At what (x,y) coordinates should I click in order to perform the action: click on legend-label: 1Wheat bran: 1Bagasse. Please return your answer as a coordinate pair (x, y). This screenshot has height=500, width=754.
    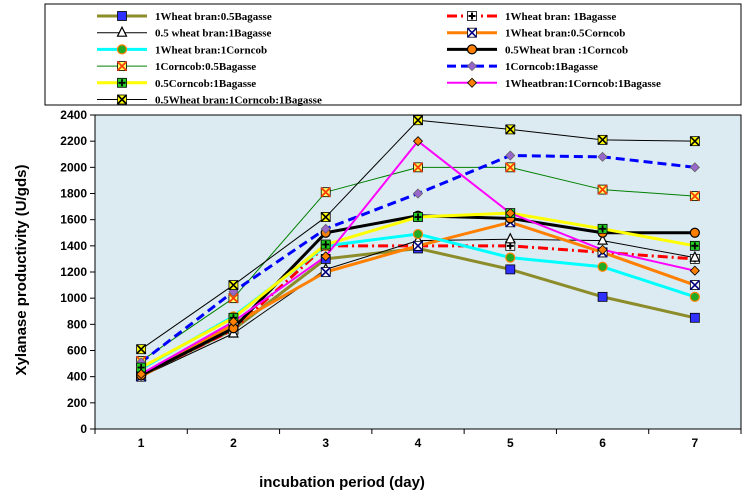
    Looking at the image, I should click on (560, 17).